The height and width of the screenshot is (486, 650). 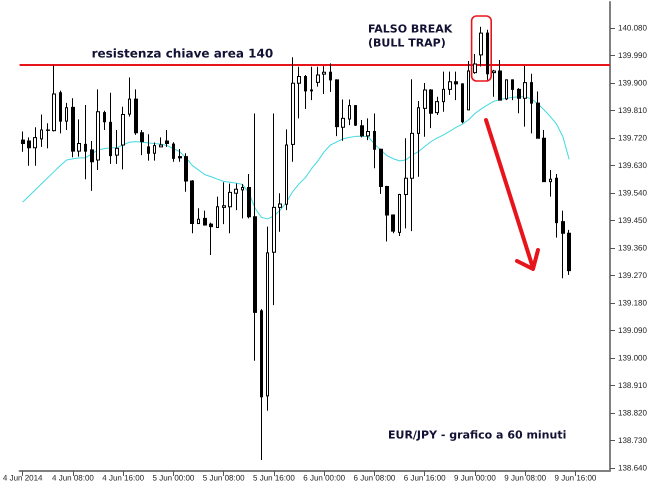 I want to click on y-tick-label: 139.900, so click(x=633, y=83).